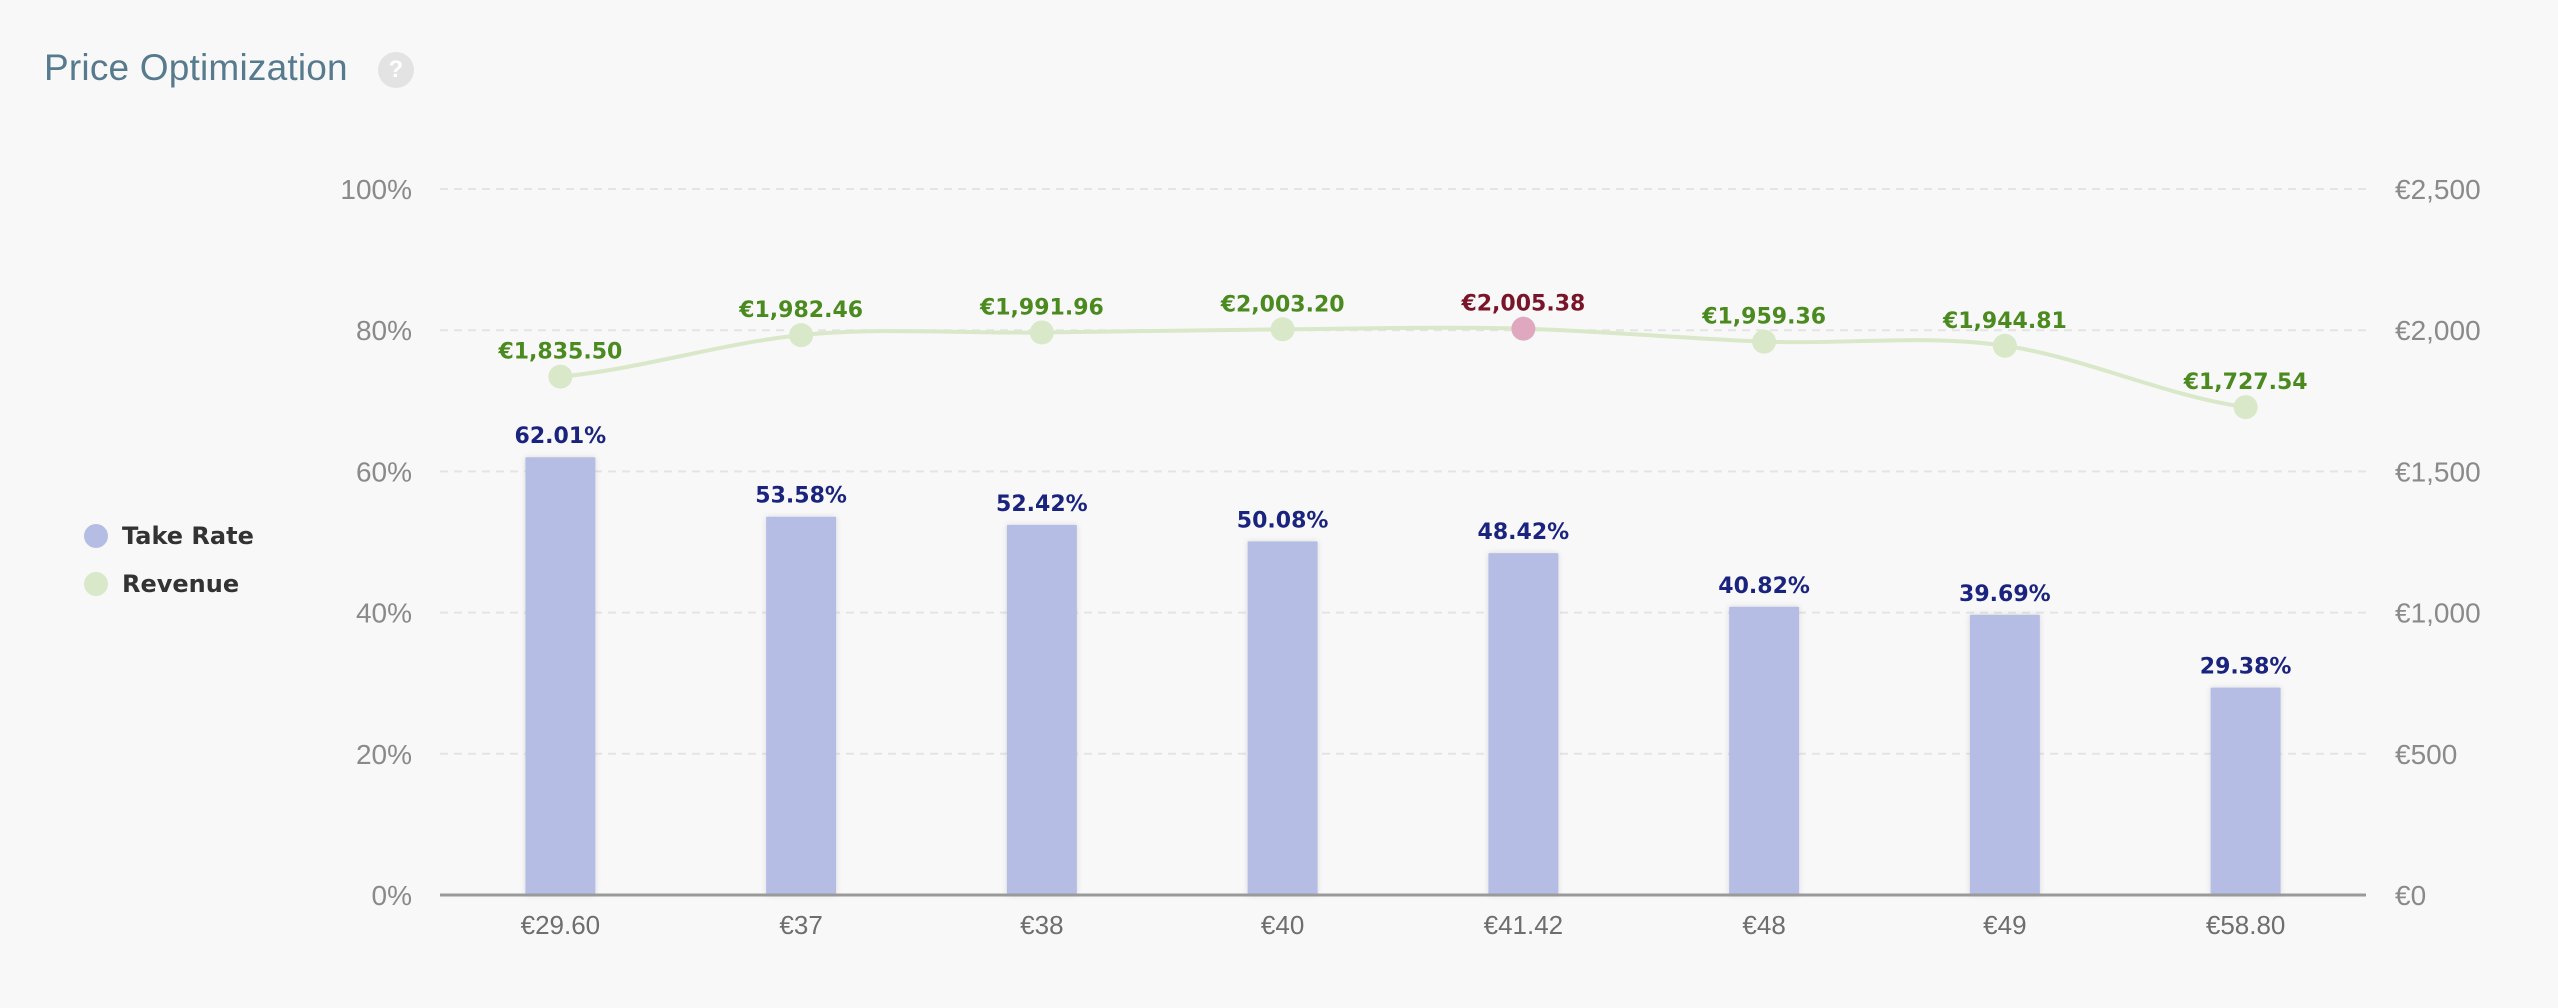 The height and width of the screenshot is (1008, 2558). Describe the element at coordinates (384, 330) in the screenshot. I see `left-axis-tick-label: 80%` at that location.